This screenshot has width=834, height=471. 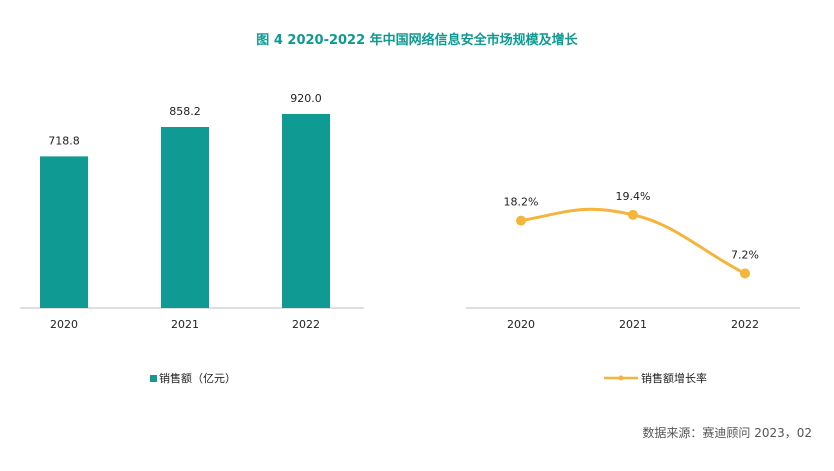 What do you see at coordinates (633, 196) in the screenshot?
I see `growth-value-label-2021: 19.4%` at bounding box center [633, 196].